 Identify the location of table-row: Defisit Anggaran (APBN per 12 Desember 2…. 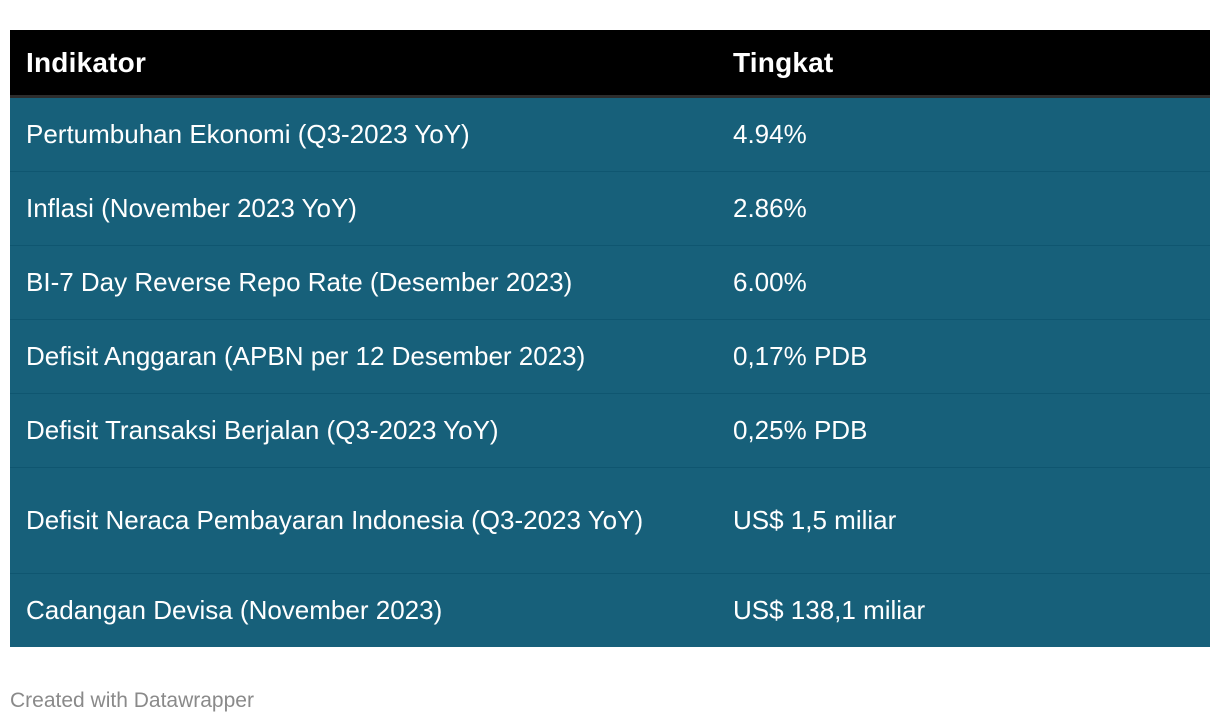
(610, 357).